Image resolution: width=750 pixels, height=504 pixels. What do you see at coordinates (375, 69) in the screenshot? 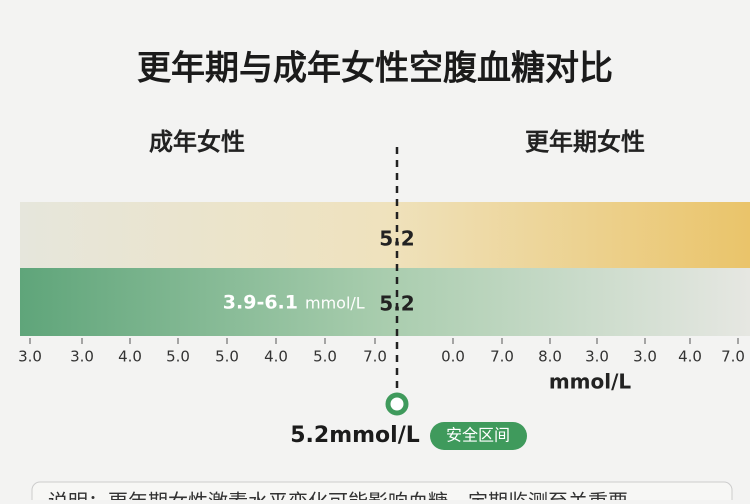
I see `title: 更年期与成年女性空腹血糖对比` at bounding box center [375, 69].